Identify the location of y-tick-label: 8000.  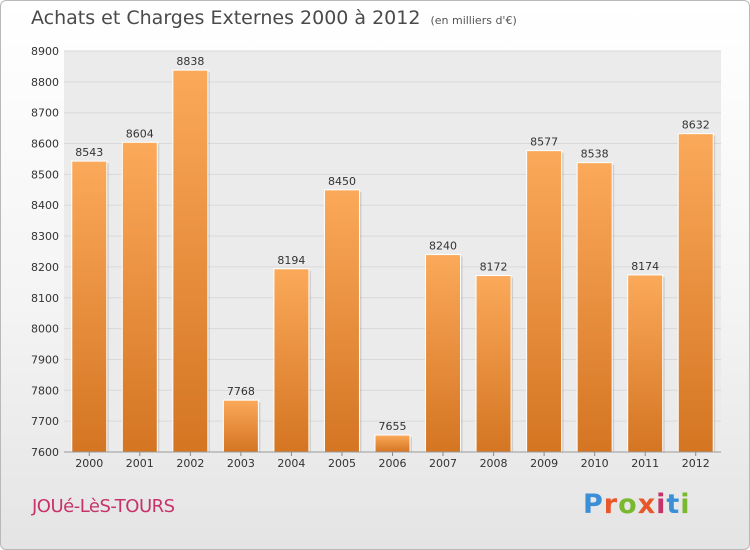
(45, 329).